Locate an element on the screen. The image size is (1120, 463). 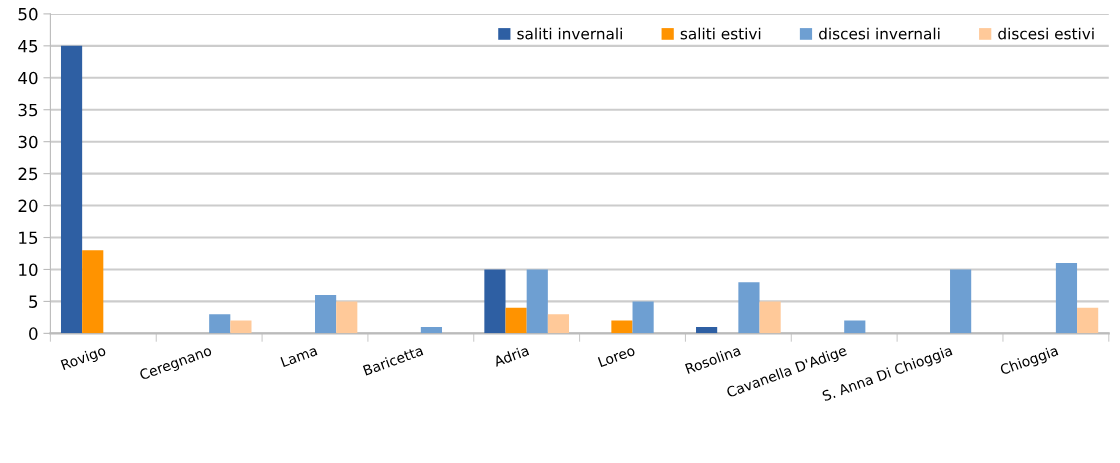
legend-label: saliti invernali is located at coordinates (569, 33).